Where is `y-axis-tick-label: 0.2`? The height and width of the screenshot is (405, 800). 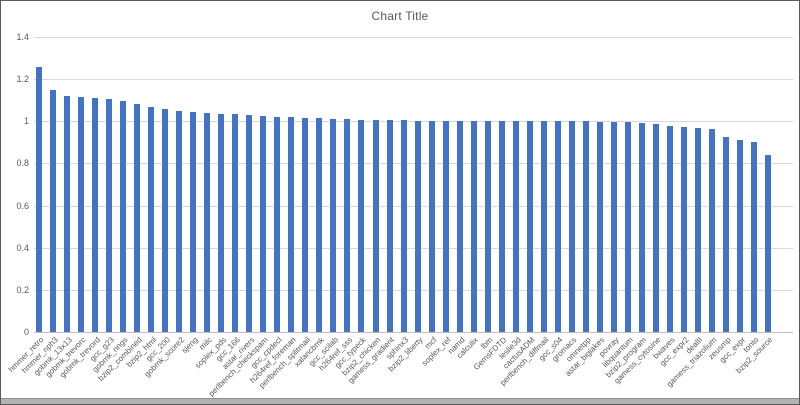 y-axis-tick-label: 0.2 is located at coordinates (22, 290).